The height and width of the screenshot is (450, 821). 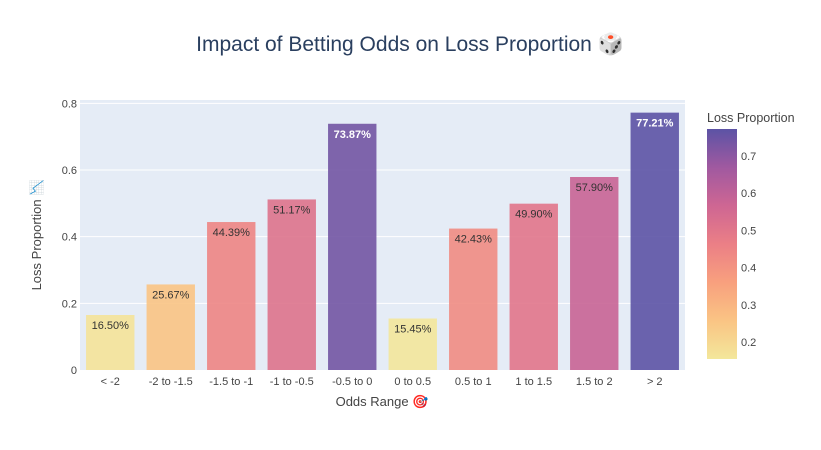 I want to click on y-tick-label: 0.8, so click(x=69, y=104).